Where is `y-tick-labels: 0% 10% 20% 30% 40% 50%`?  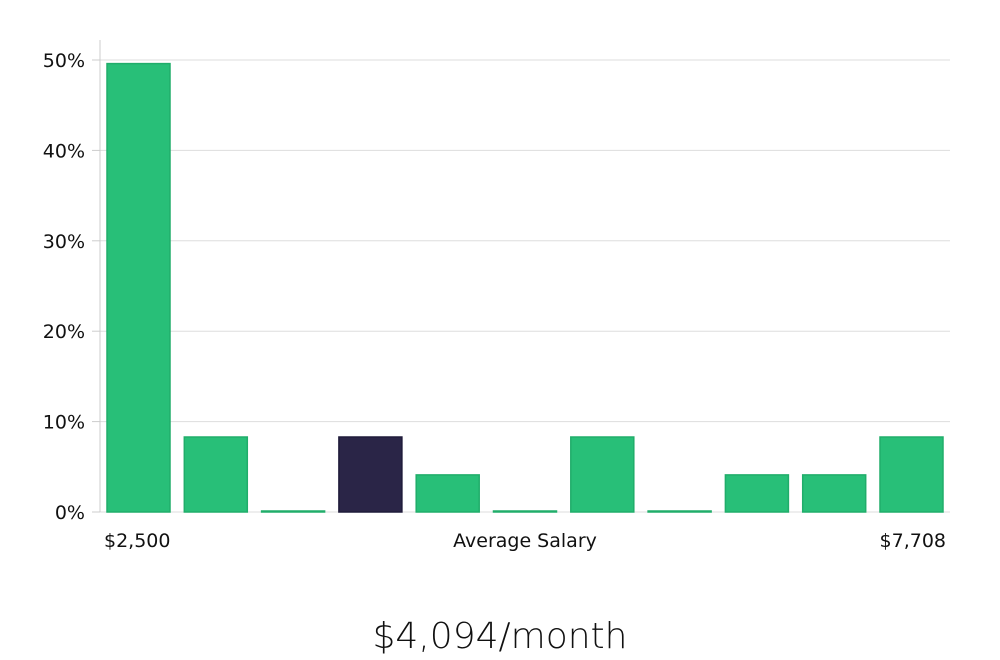 y-tick-labels: 0% 10% 20% 30% 40% 50% is located at coordinates (64, 287).